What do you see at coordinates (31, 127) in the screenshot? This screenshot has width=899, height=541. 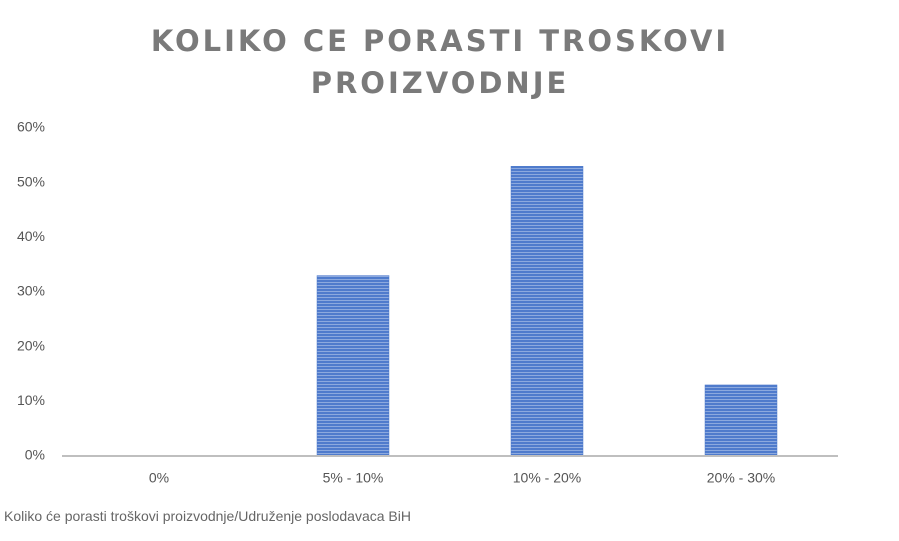 I see `y-tick-label: 60%` at bounding box center [31, 127].